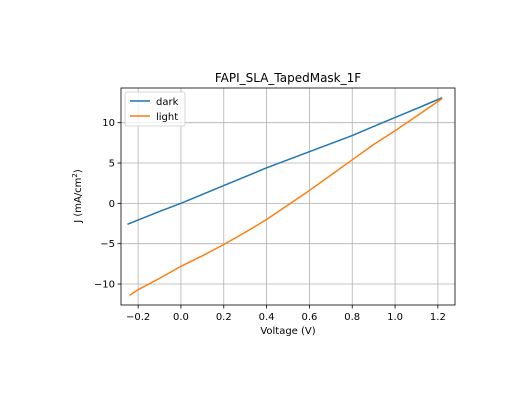 The width and height of the screenshot is (526, 408). What do you see at coordinates (167, 117) in the screenshot?
I see `legend-label-light: light` at bounding box center [167, 117].